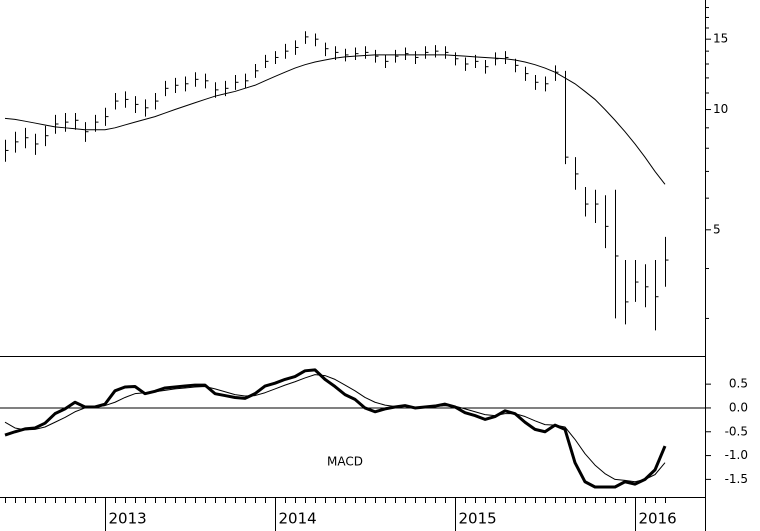 The image size is (760, 531). Describe the element at coordinates (345, 462) in the screenshot. I see `macd-label: MACD` at that location.